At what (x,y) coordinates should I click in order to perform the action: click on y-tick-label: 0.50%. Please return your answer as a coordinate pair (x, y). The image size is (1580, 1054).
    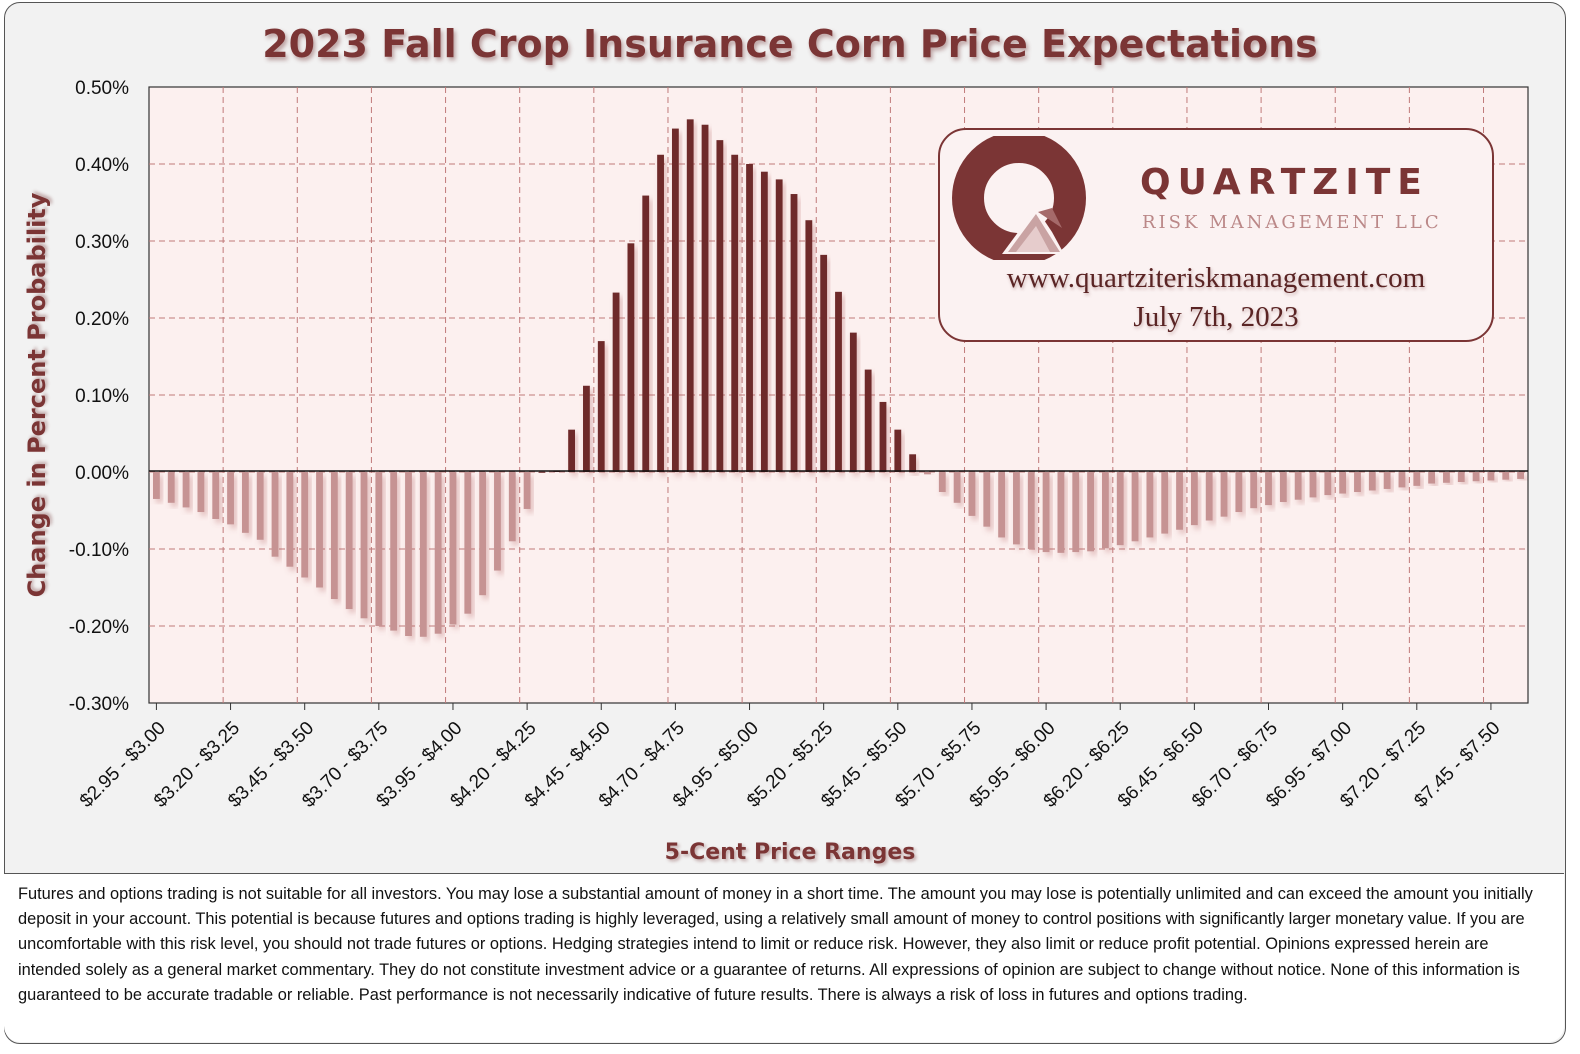
    Looking at the image, I should click on (102, 88).